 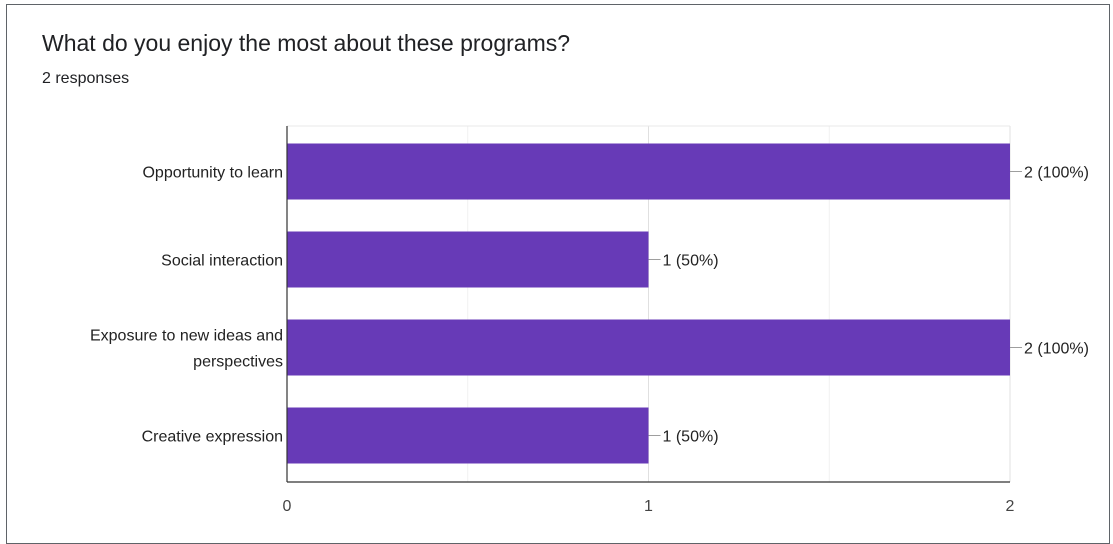 What do you see at coordinates (238, 362) in the screenshot?
I see `category-label-line: perspectives` at bounding box center [238, 362].